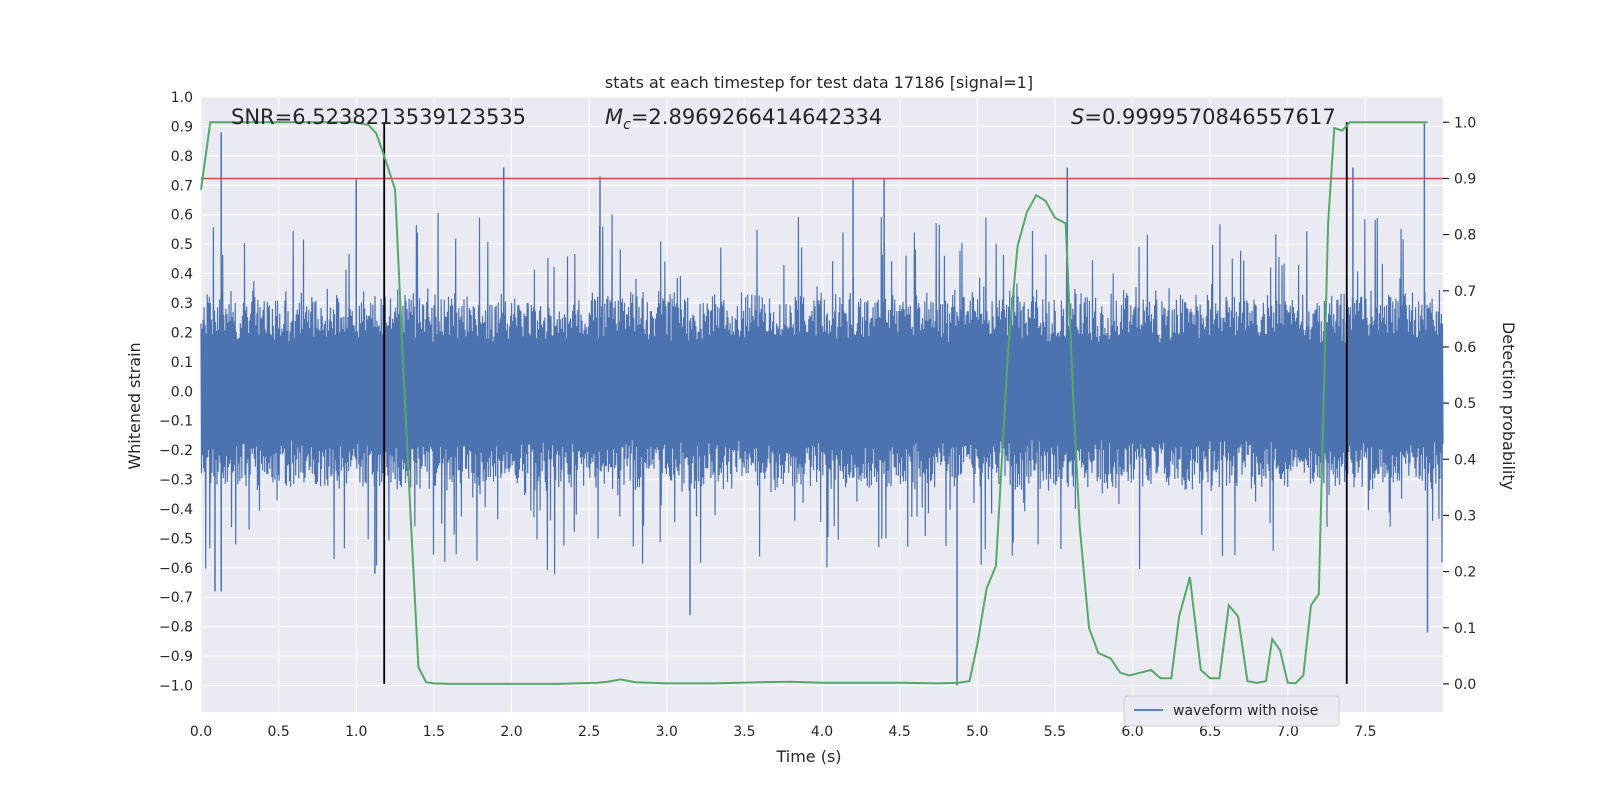  What do you see at coordinates (808, 756) in the screenshot?
I see `x-axis-label: Time (s)` at bounding box center [808, 756].